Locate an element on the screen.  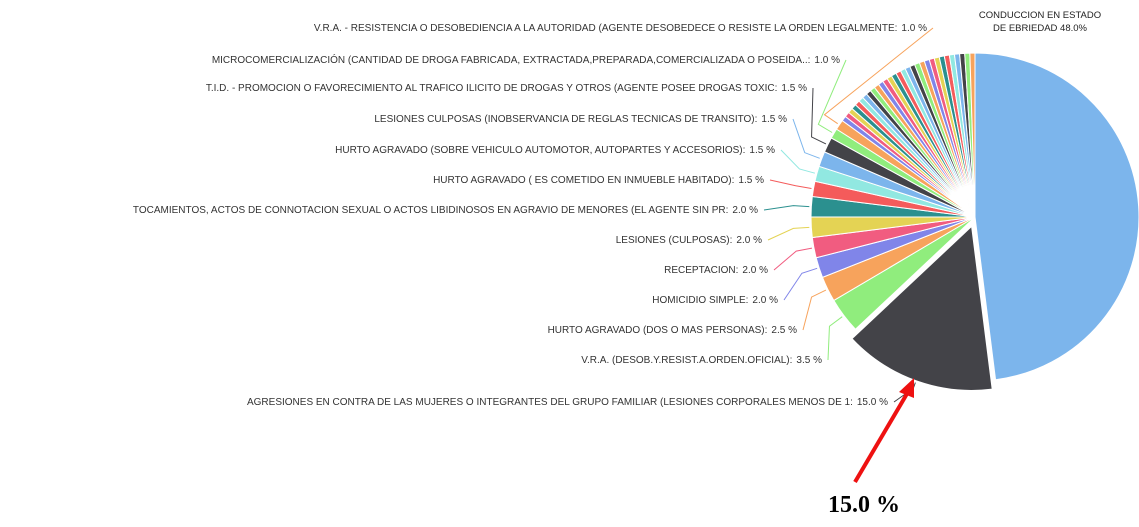
arrow-head is located at coordinates (906, 388).